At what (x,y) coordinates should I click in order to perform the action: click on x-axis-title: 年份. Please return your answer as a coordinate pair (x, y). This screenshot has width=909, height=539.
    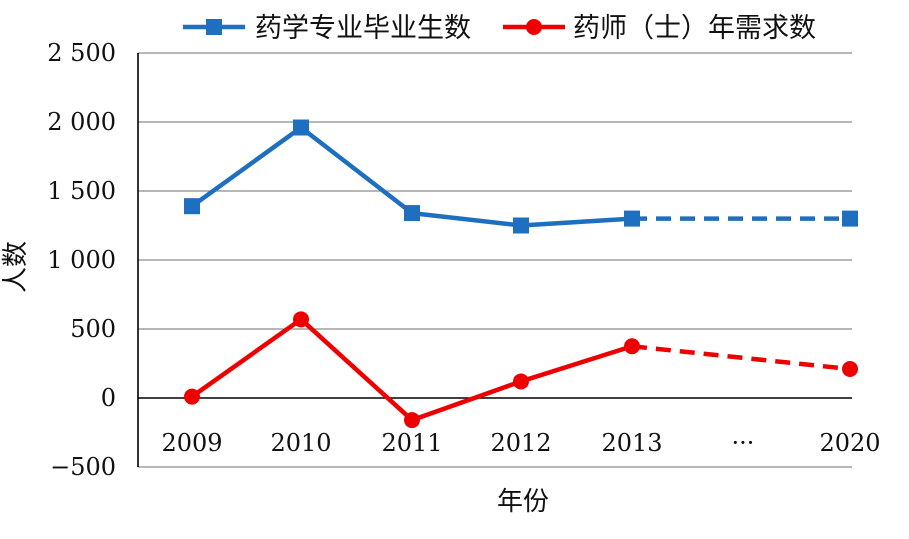
    Looking at the image, I should click on (523, 502).